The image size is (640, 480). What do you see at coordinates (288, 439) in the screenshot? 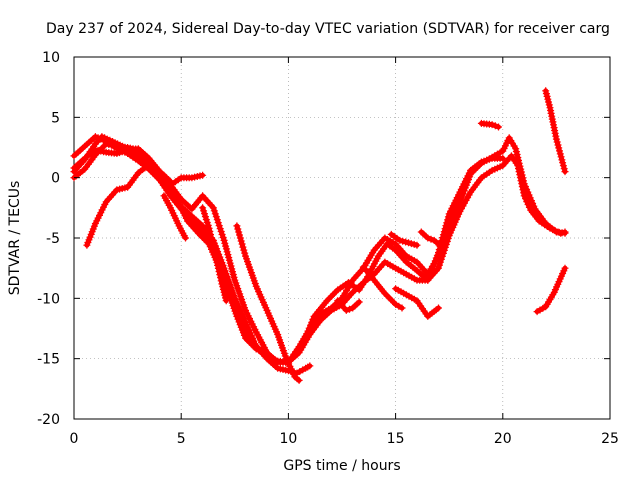
I see `x-tick-label: 10` at bounding box center [288, 439].